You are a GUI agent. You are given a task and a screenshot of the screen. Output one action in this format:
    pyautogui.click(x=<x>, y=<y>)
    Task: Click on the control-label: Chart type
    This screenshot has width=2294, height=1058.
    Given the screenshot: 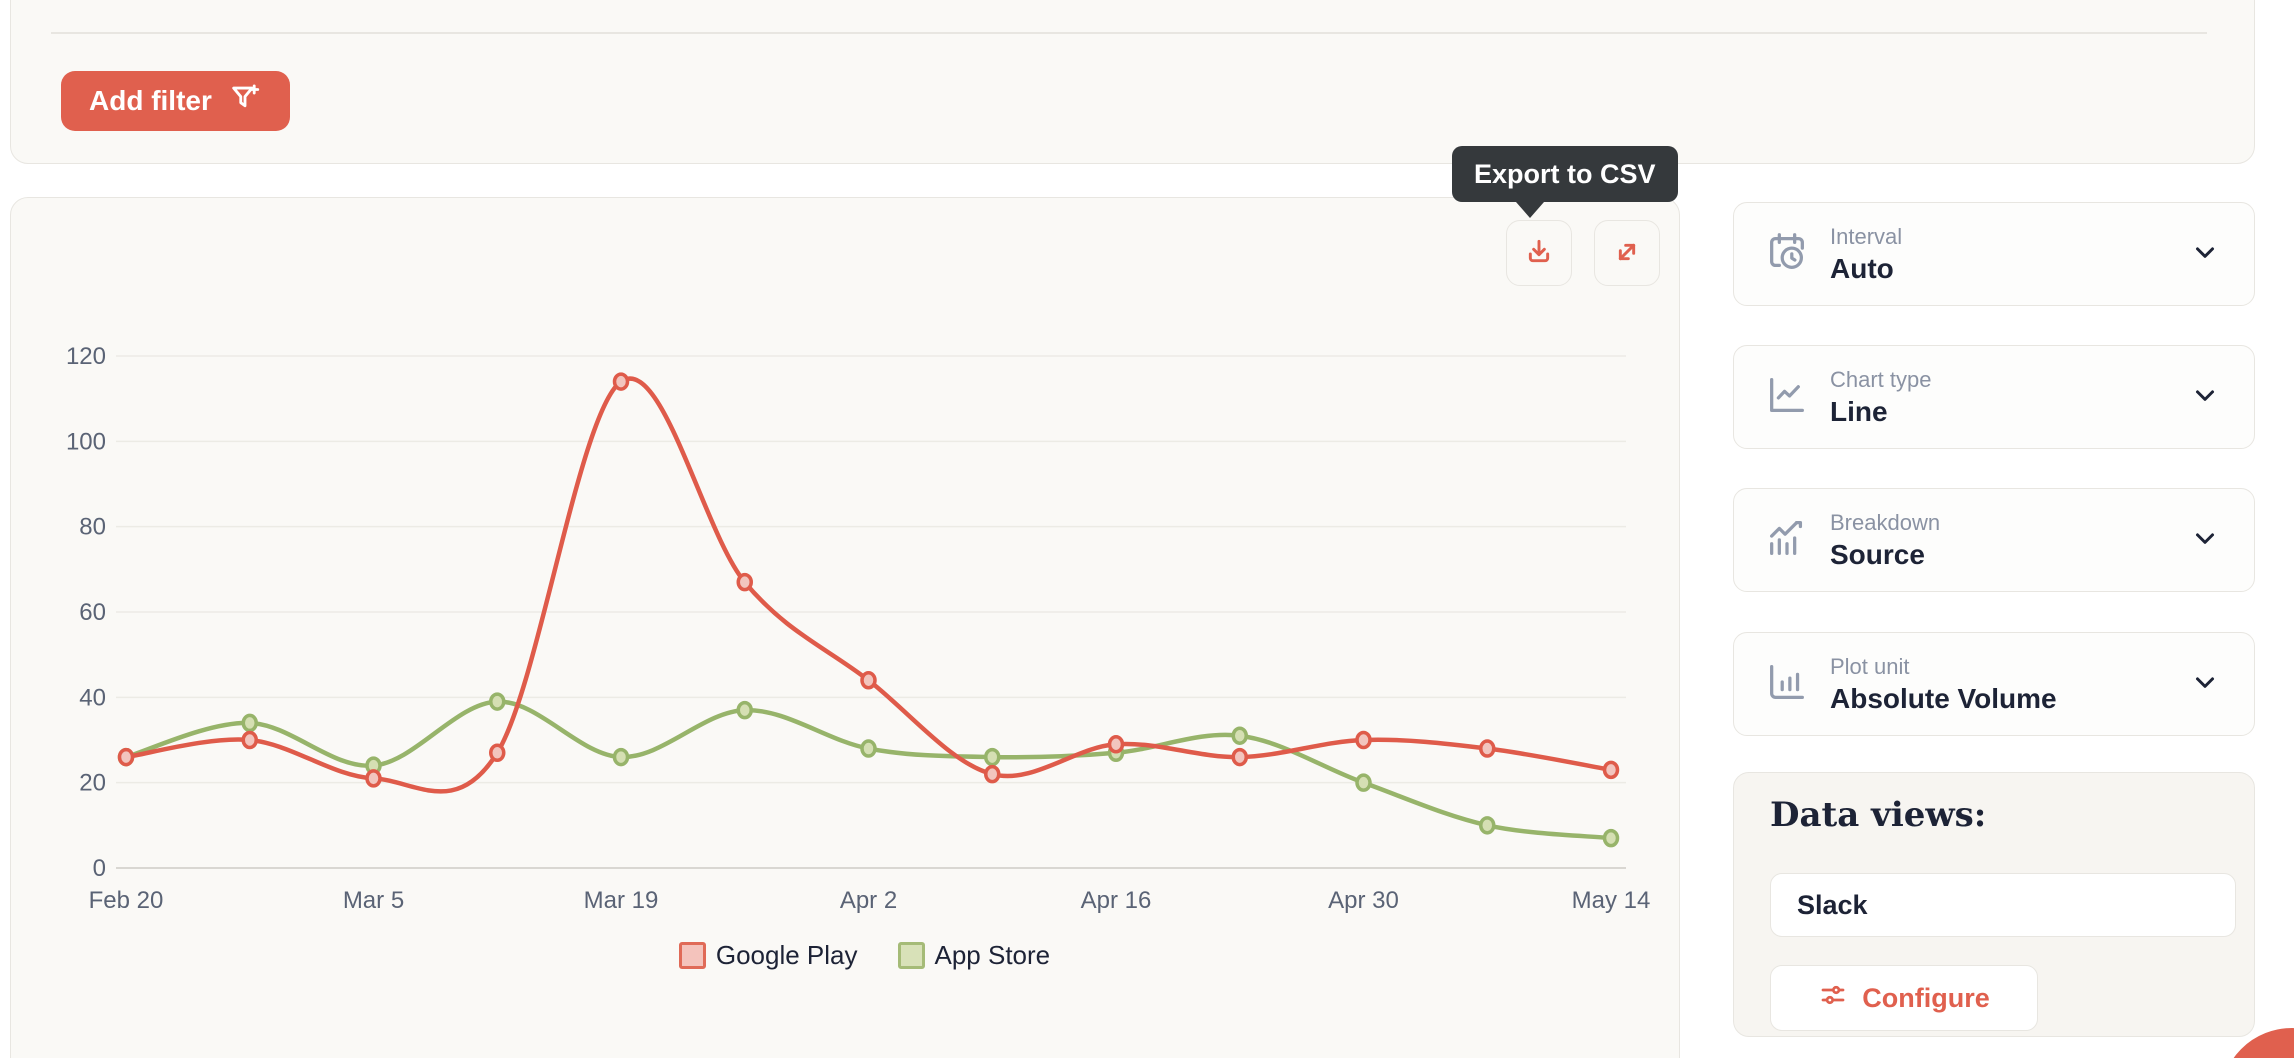 What is the action you would take?
    pyautogui.click(x=1881, y=379)
    